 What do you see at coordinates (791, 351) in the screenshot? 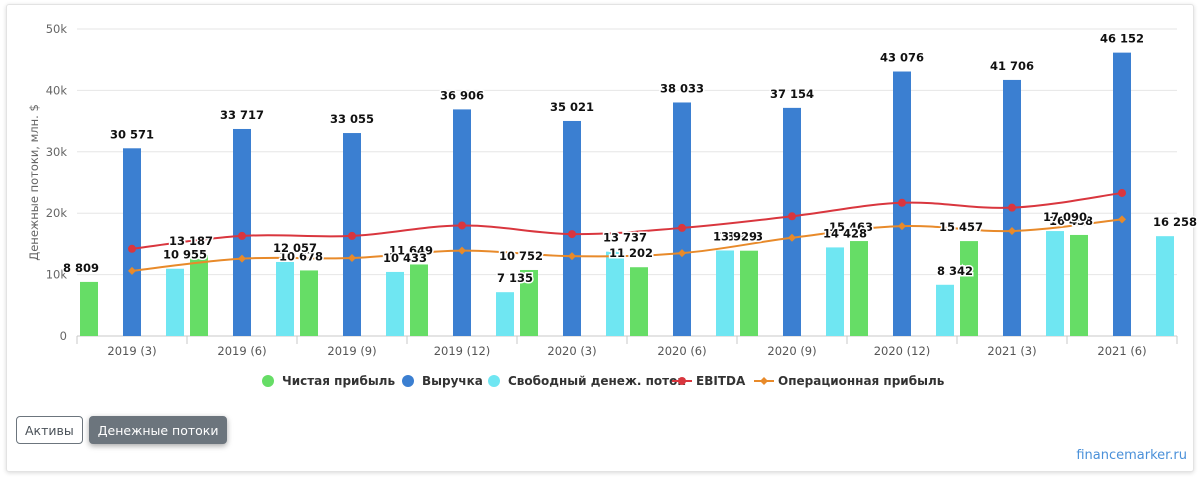
I see `x-tick-label: 2020 (9)` at bounding box center [791, 351].